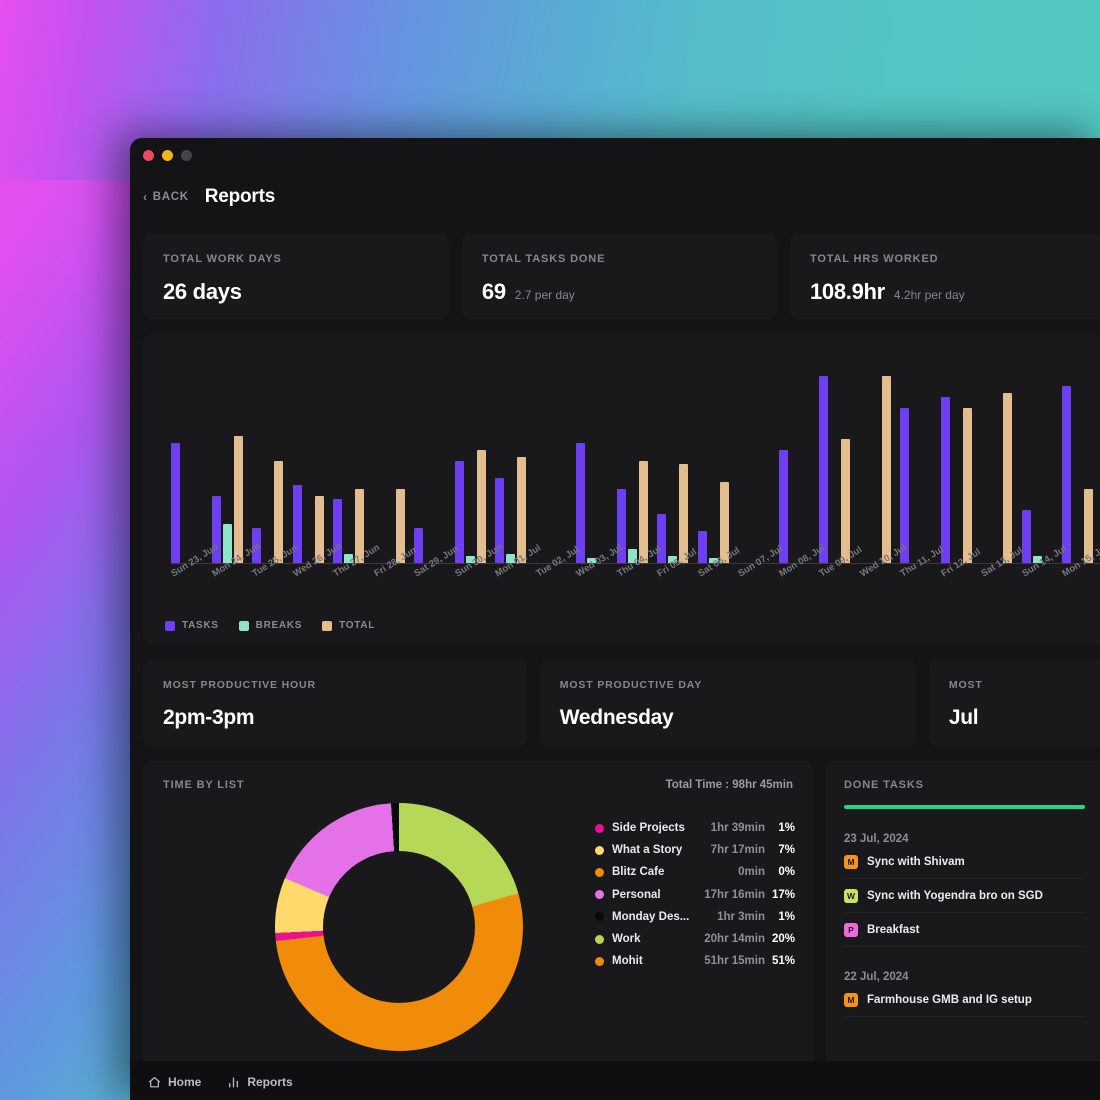  I want to click on stat-row: 108.9hr 4.2hr per day, so click(947, 292).